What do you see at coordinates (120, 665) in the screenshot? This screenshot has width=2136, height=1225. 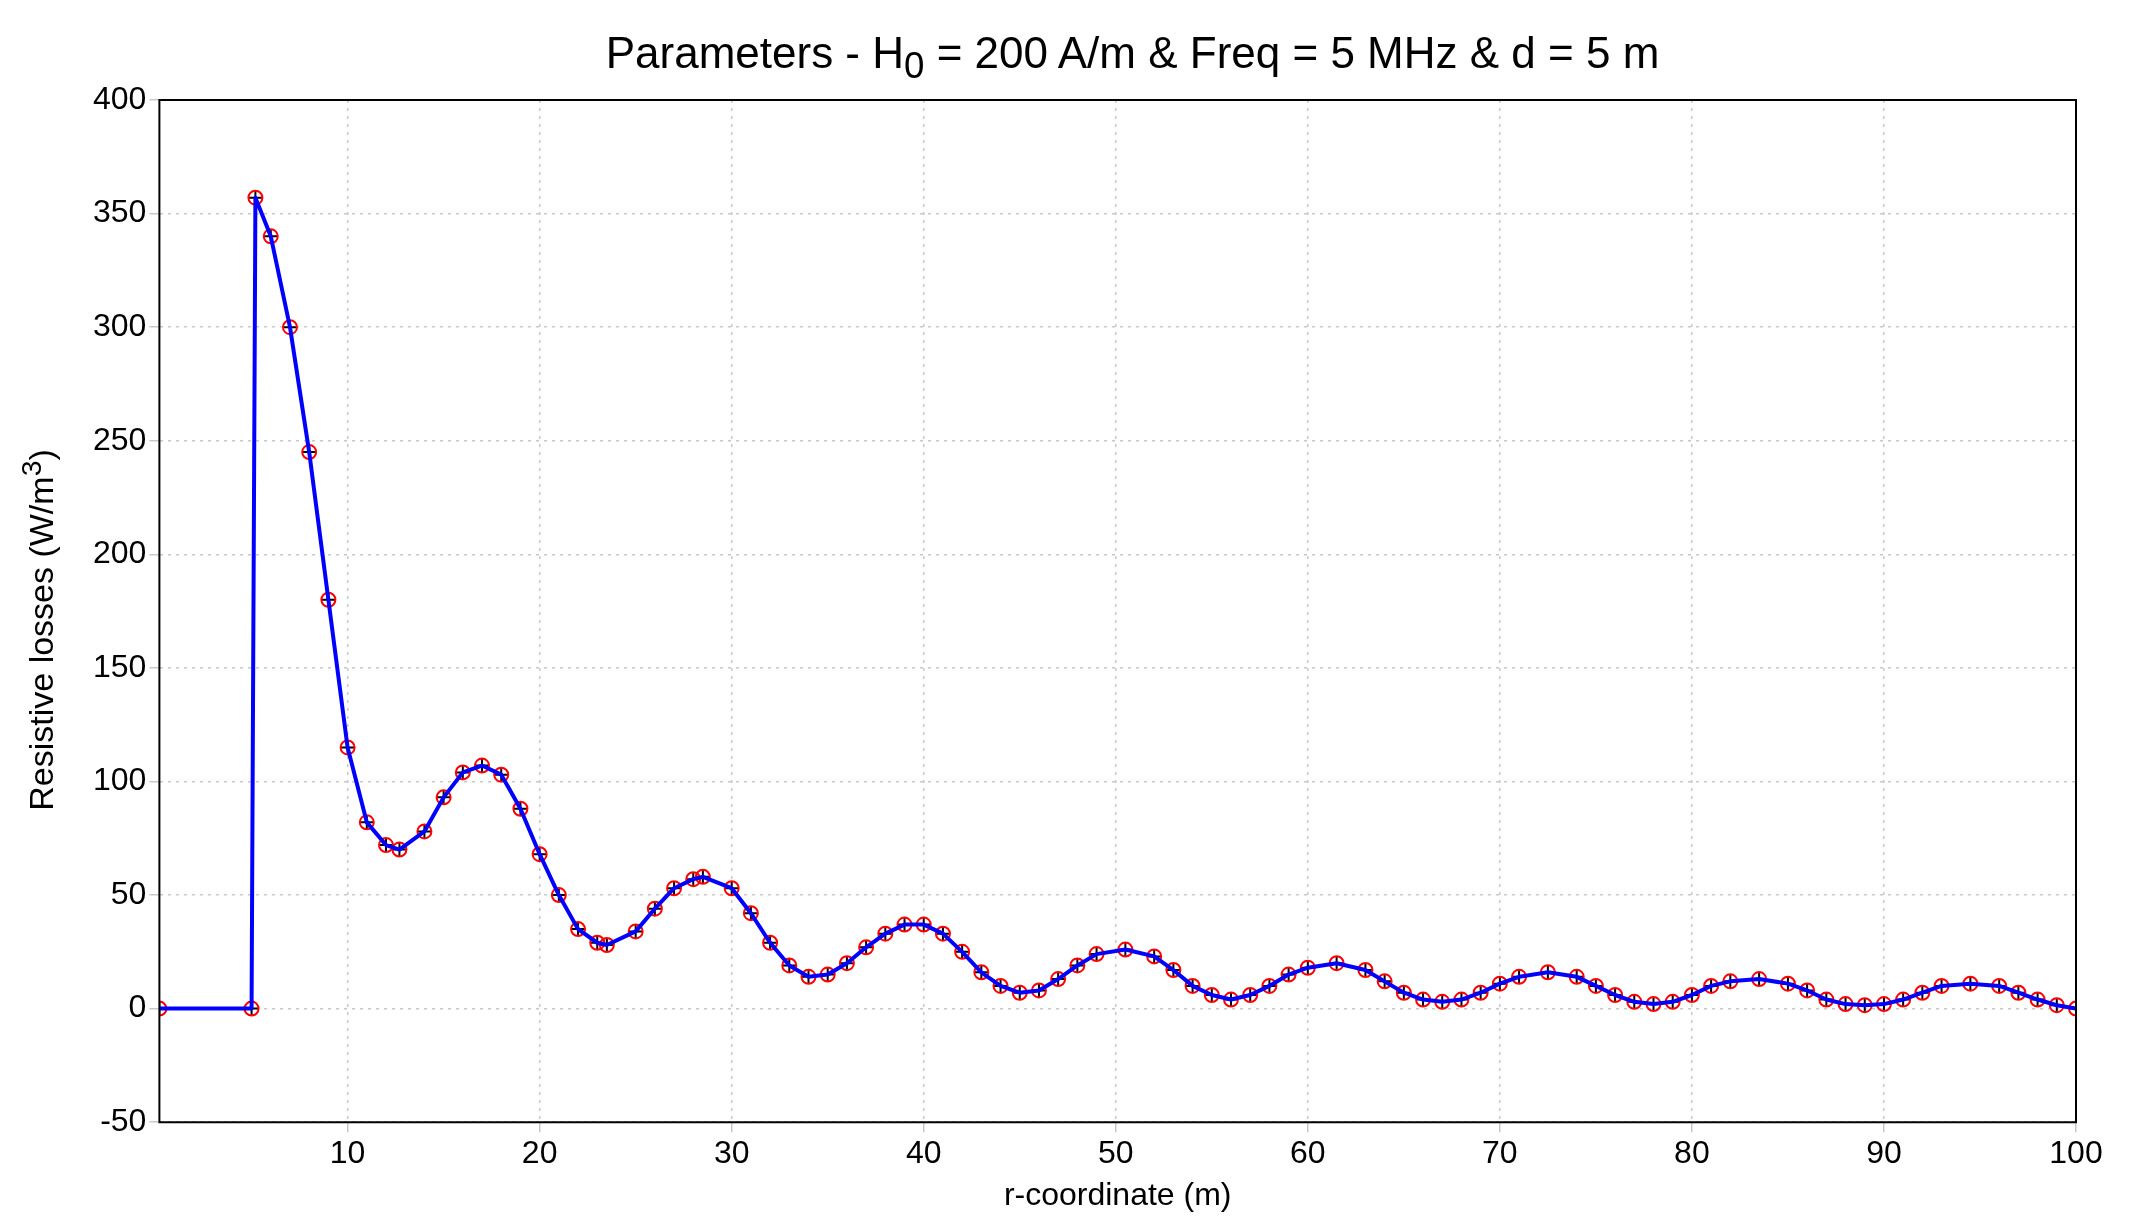 I see `y-tick-label: 150` at bounding box center [120, 665].